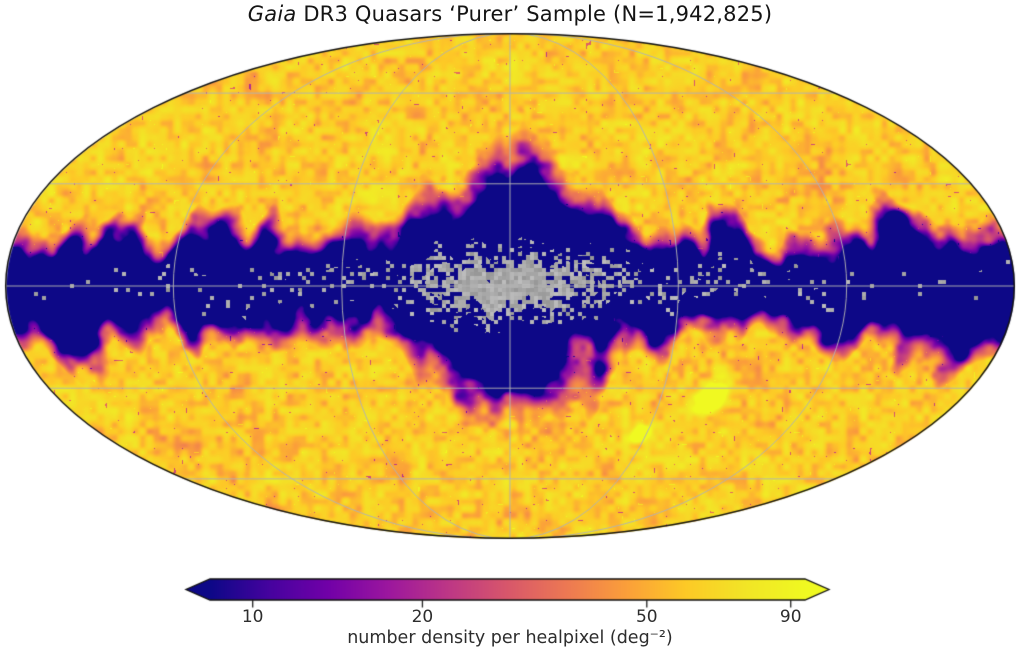  What do you see at coordinates (510, 592) in the screenshot?
I see `colorbar-canvas` at bounding box center [510, 592].